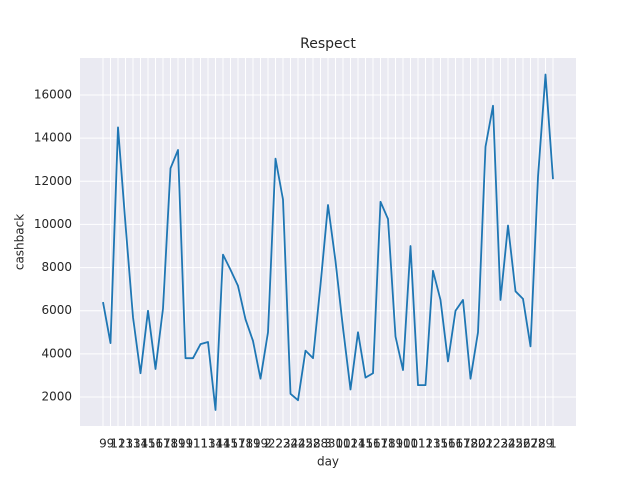 The height and width of the screenshot is (480, 640). I want to click on y-axis-label: cashback, so click(20, 242).